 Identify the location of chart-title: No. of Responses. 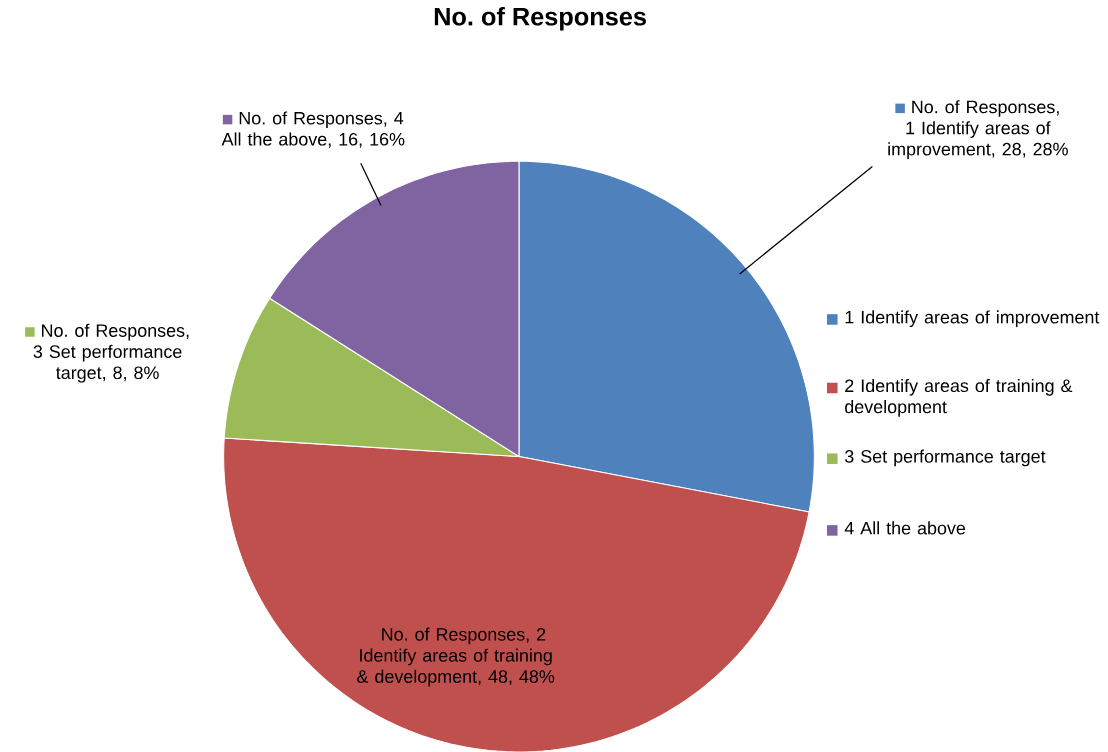
(540, 18).